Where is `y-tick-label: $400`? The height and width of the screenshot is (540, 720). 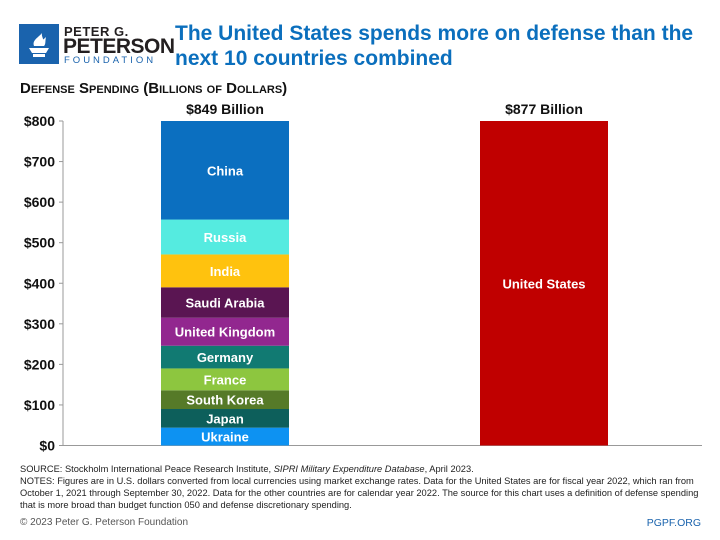 y-tick-label: $400 is located at coordinates (39, 283).